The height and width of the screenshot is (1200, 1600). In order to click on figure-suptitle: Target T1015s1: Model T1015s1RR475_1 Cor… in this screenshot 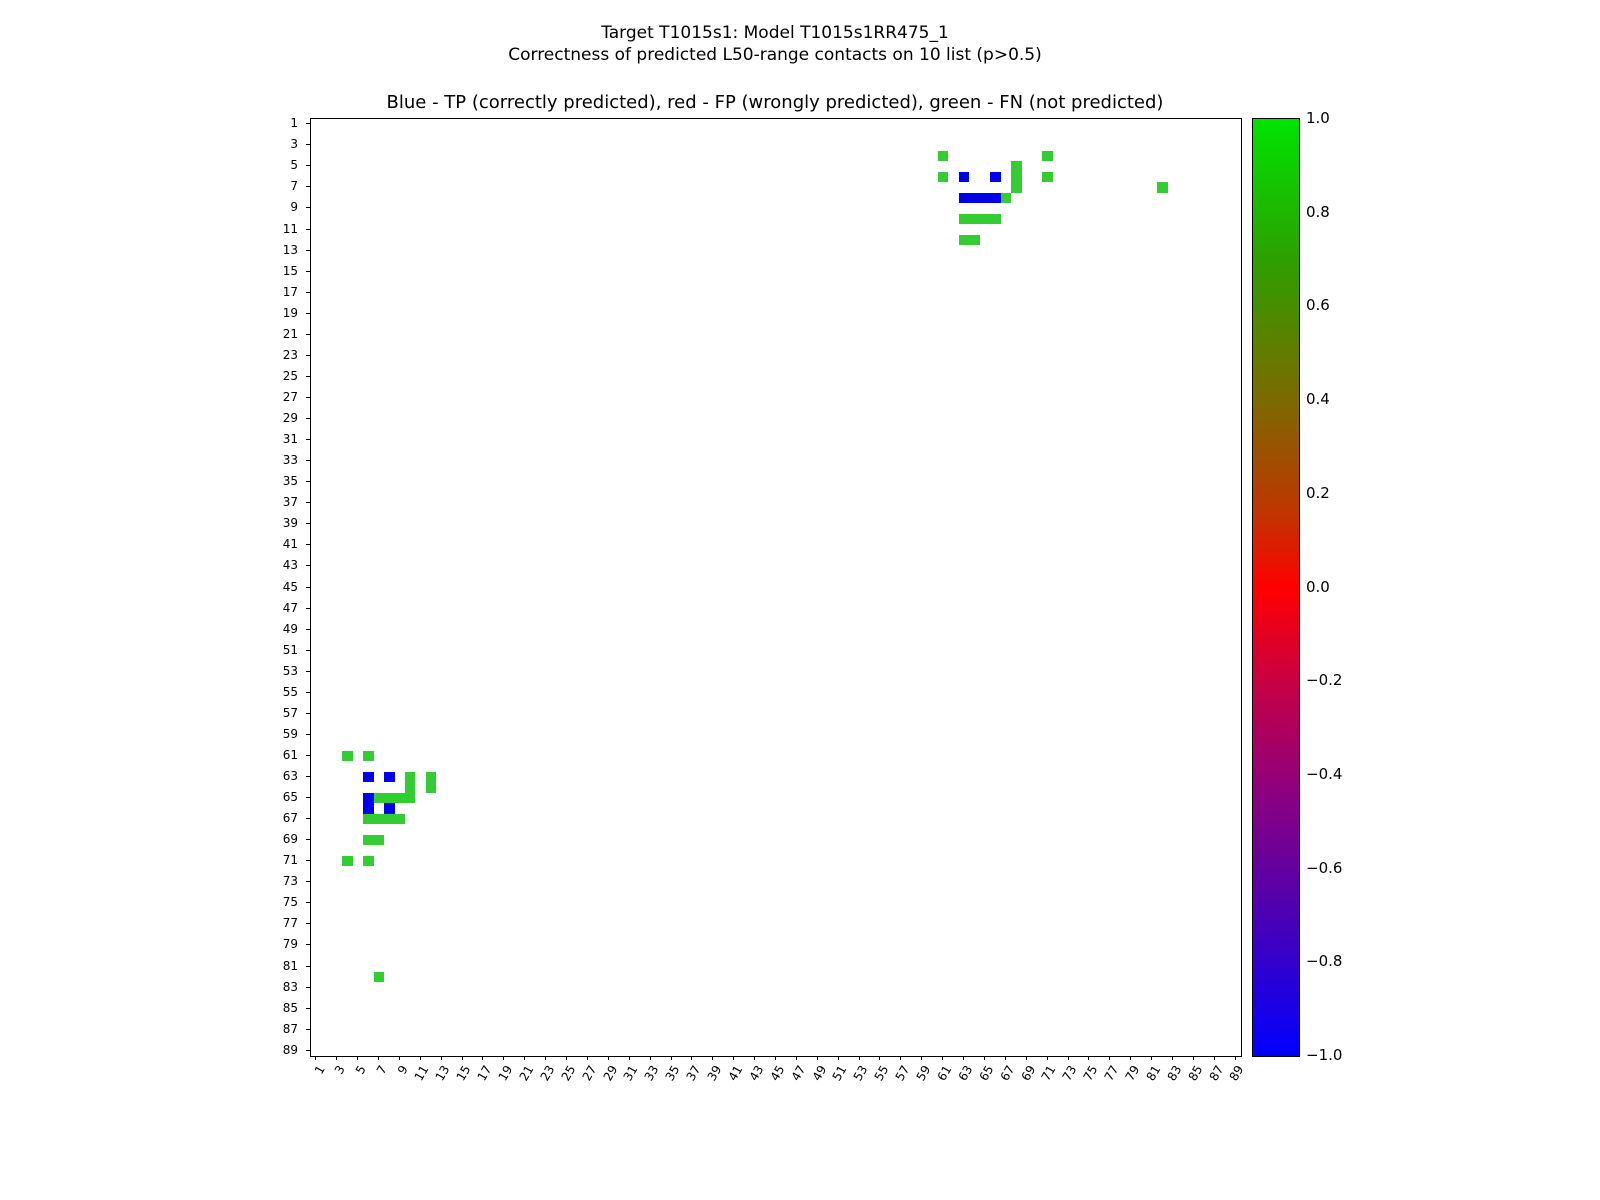, I will do `click(775, 44)`.